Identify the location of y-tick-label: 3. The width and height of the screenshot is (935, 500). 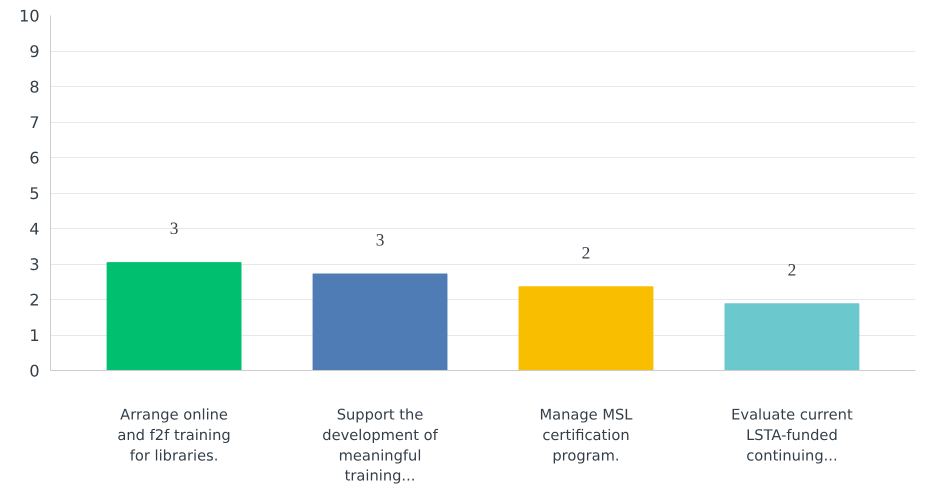
(34, 264).